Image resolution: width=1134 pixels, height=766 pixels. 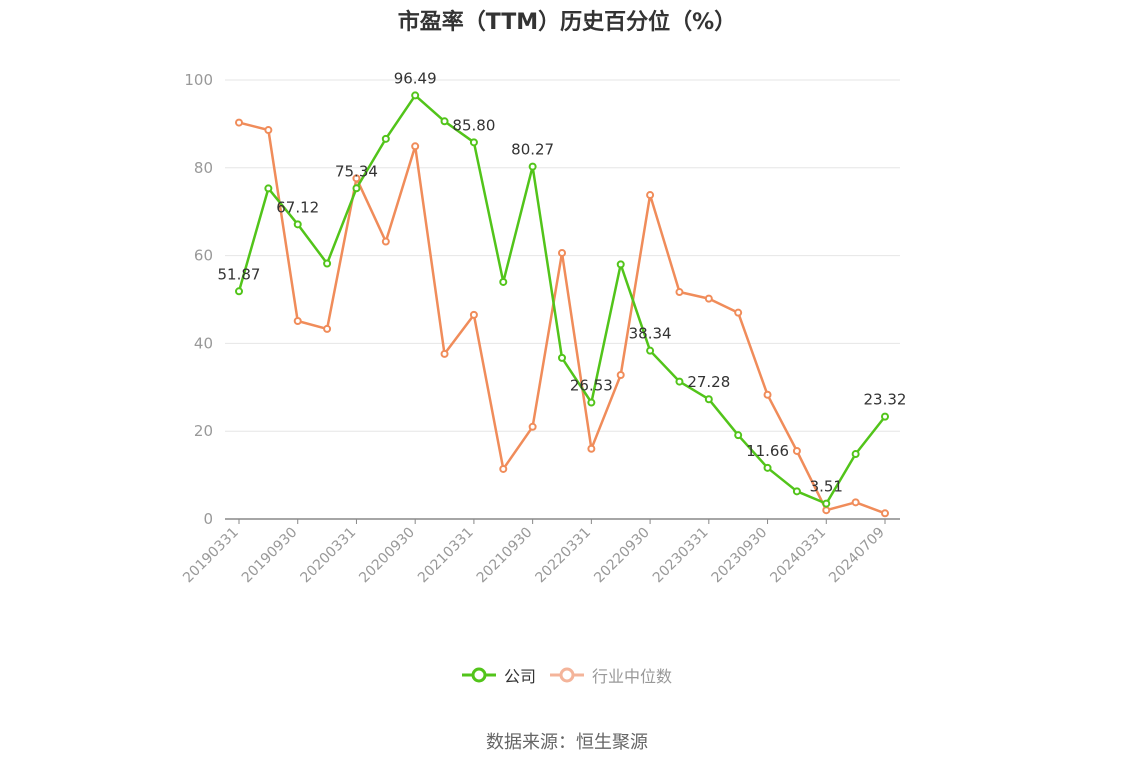 I want to click on data-label: 85.80, so click(x=473, y=125).